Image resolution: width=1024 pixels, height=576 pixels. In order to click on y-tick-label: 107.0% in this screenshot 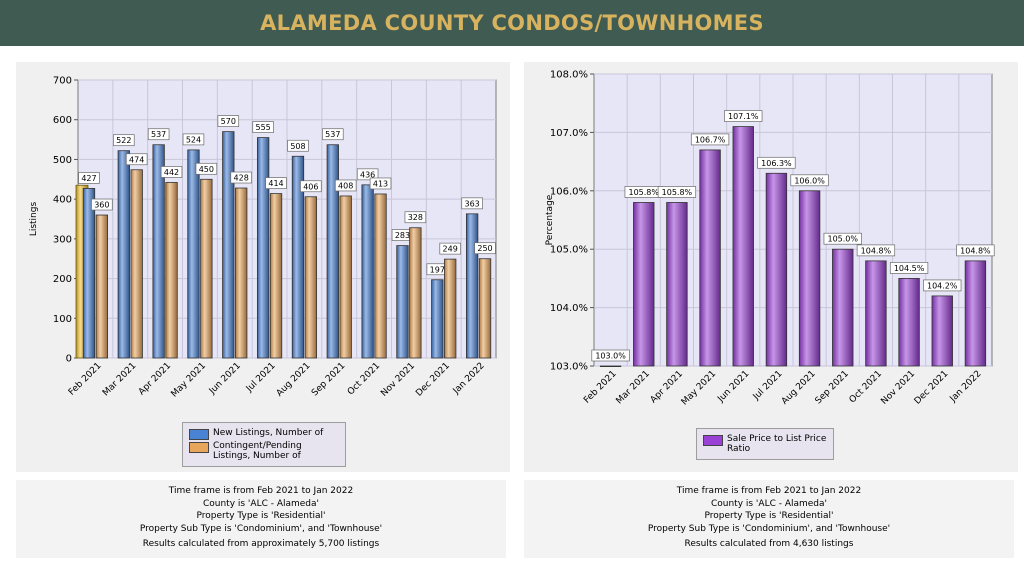, I will do `click(569, 133)`.